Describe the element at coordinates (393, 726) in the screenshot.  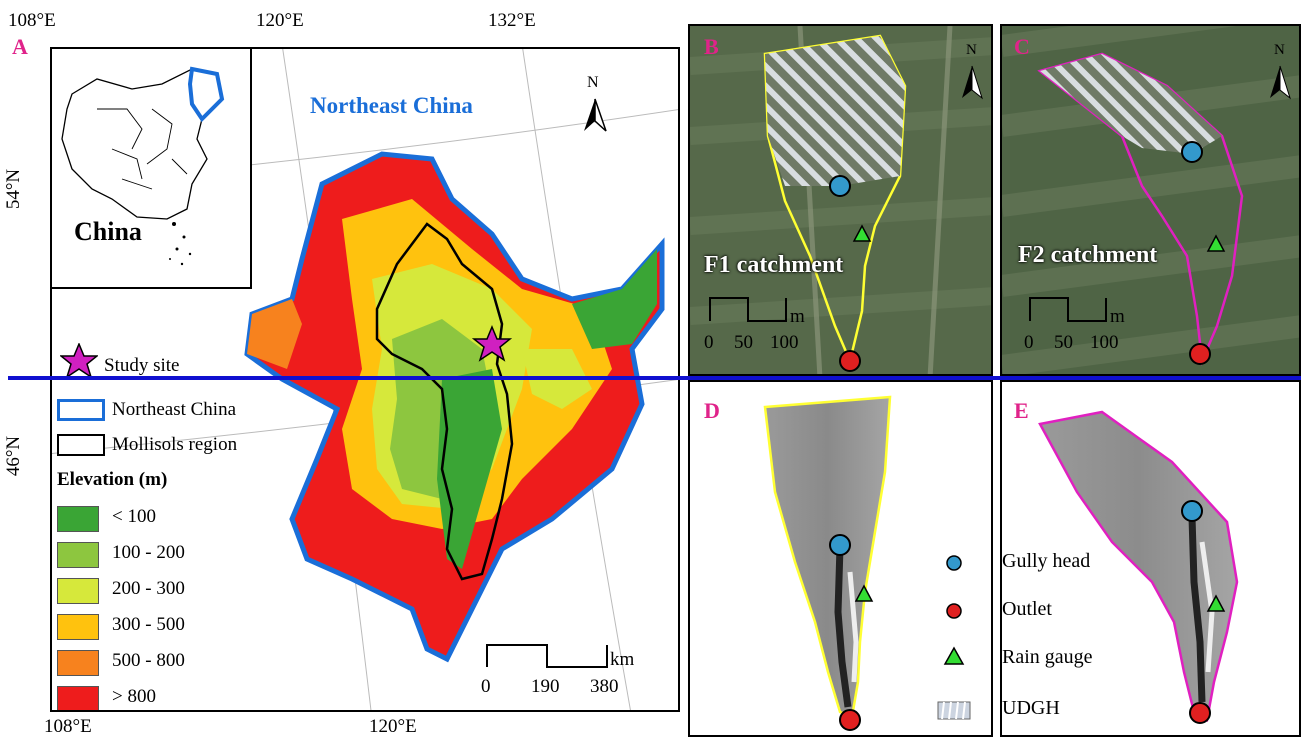
I see `lon-label-120-bottom: 120°E` at that location.